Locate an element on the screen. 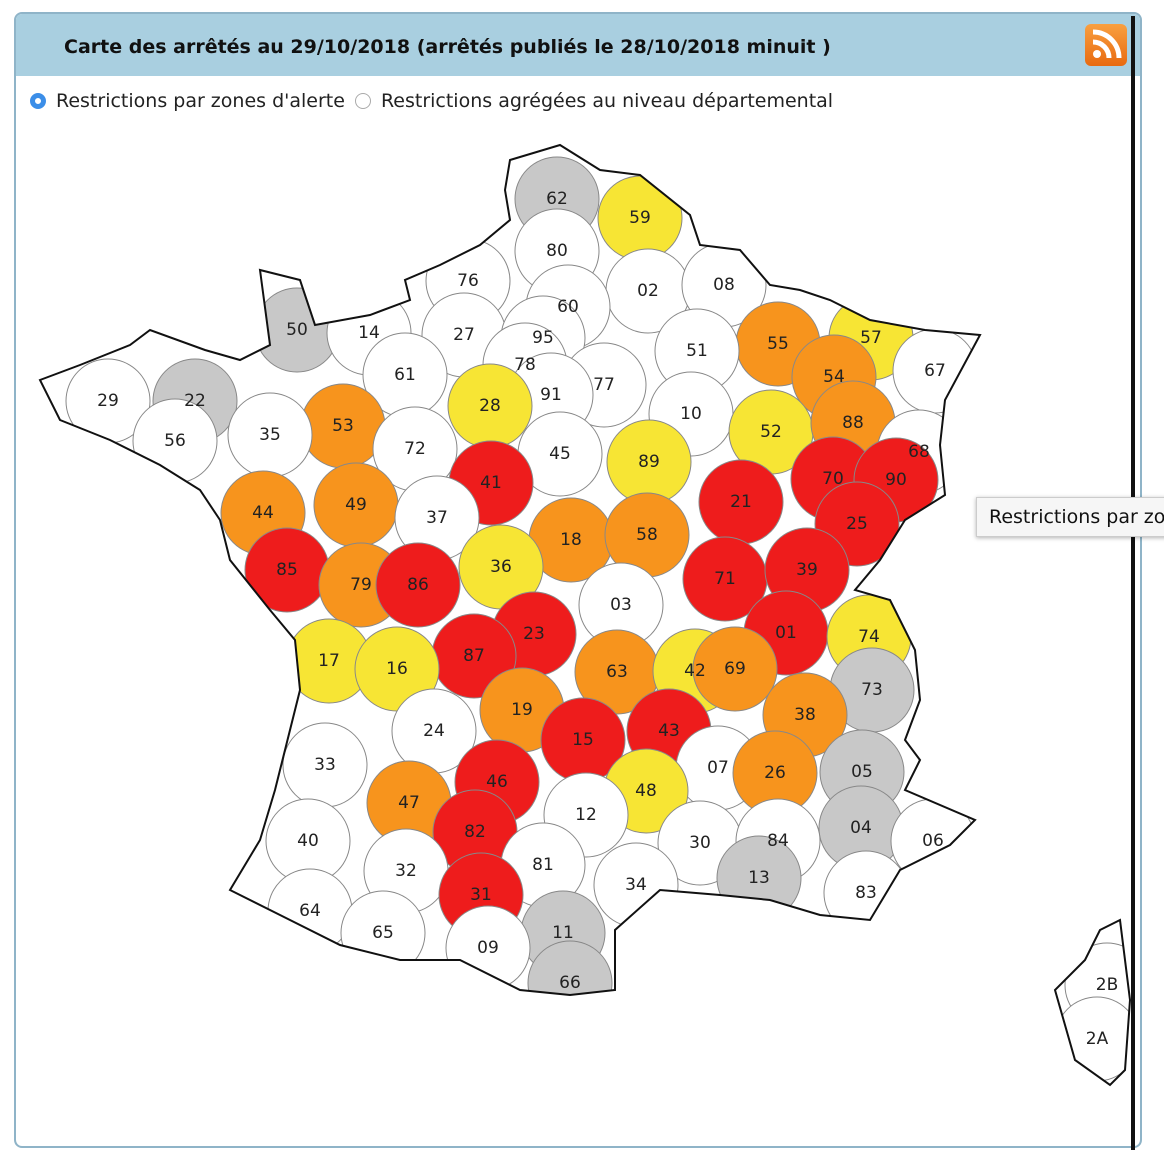 The image size is (1164, 1154). department-label: 18 is located at coordinates (571, 540).